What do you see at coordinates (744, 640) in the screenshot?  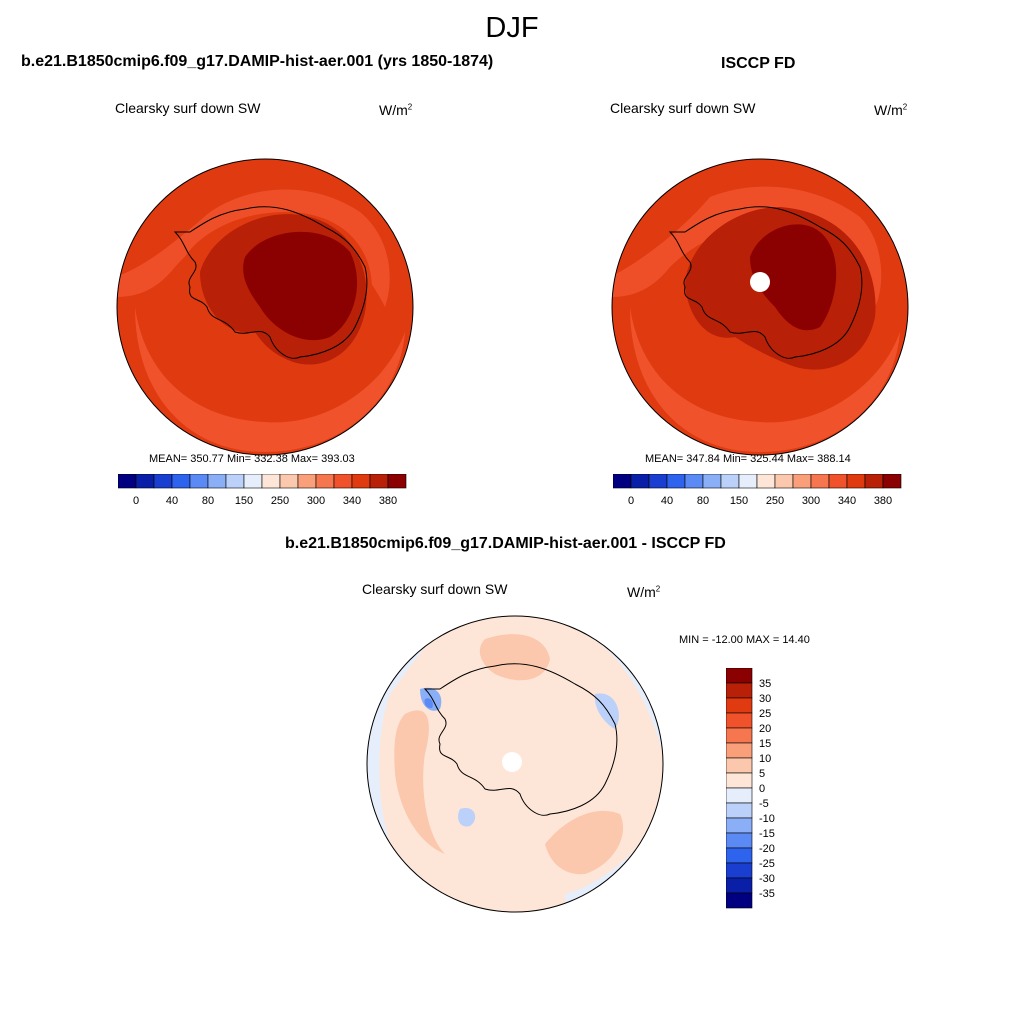 I see `panel-3-stats: MIN = -12.00 MAX = 14.40` at bounding box center [744, 640].